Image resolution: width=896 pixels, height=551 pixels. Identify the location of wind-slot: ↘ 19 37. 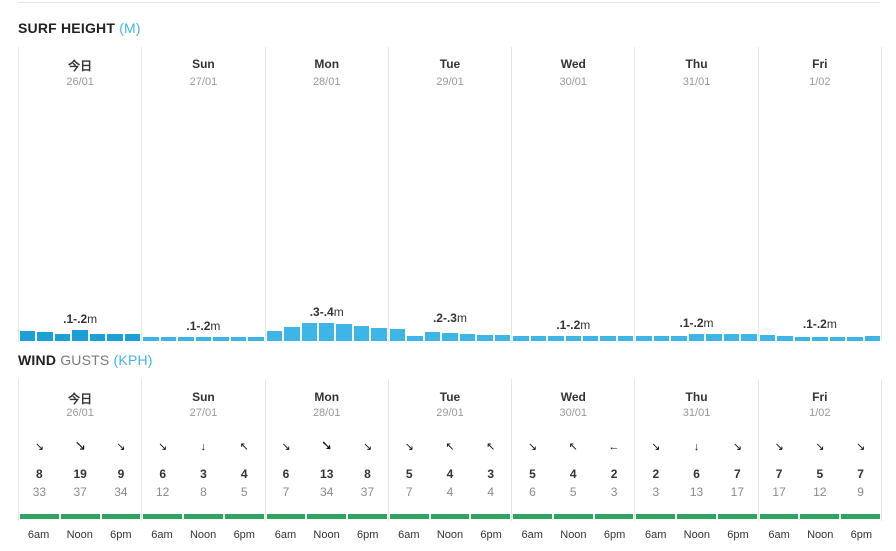
(80, 478).